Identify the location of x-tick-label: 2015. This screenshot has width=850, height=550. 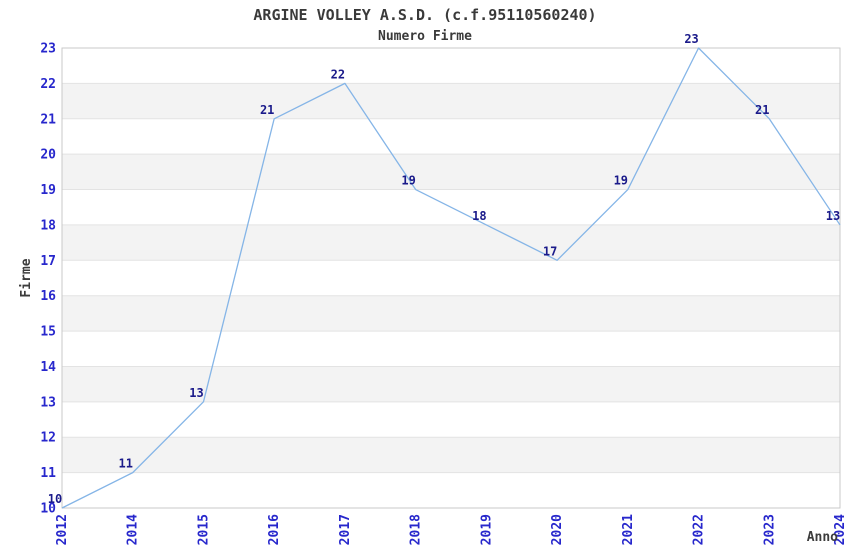
(203, 529).